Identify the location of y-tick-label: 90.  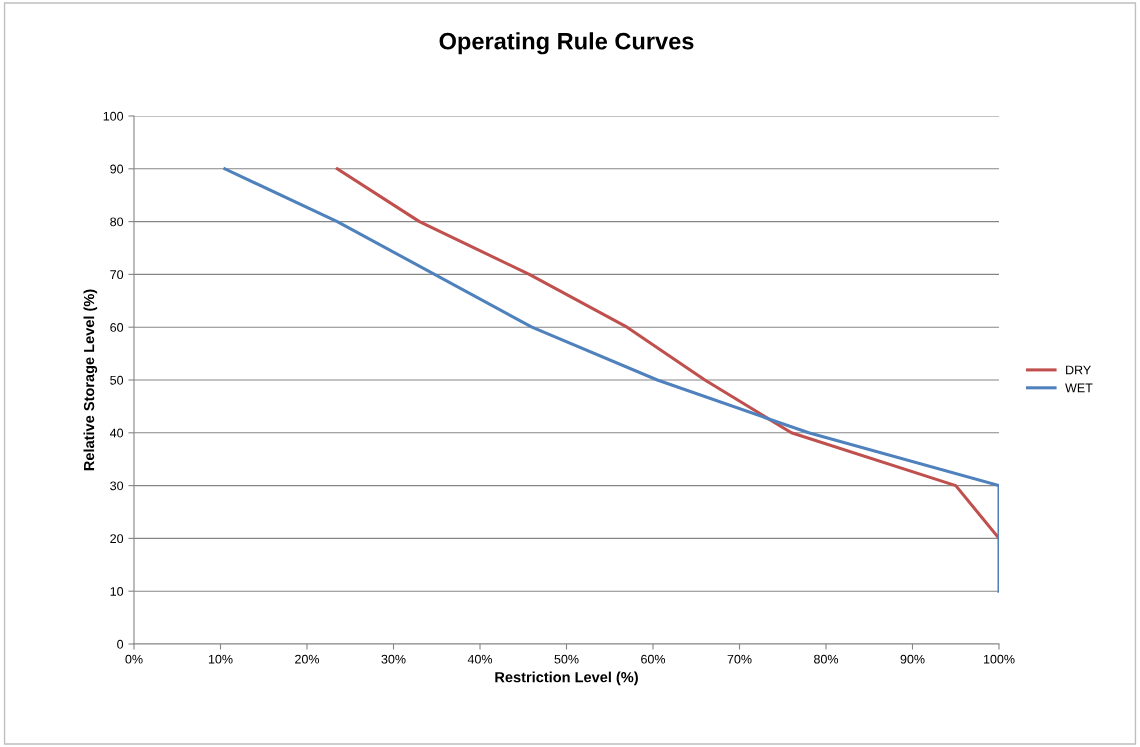
(117, 169).